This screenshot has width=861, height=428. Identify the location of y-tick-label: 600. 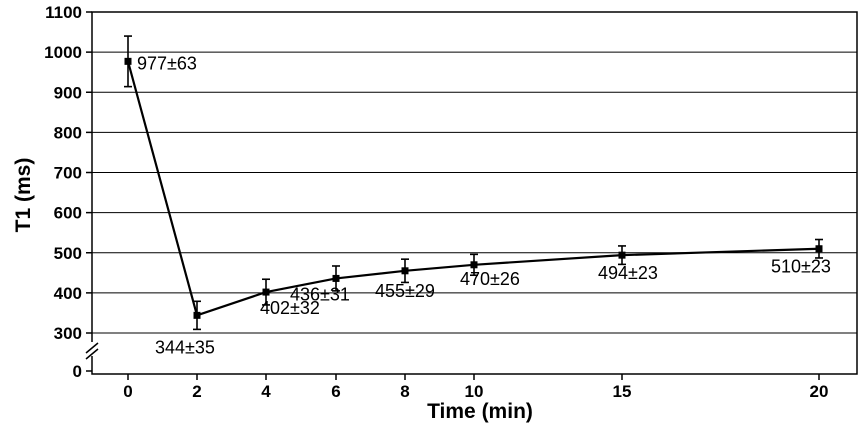
(68, 213).